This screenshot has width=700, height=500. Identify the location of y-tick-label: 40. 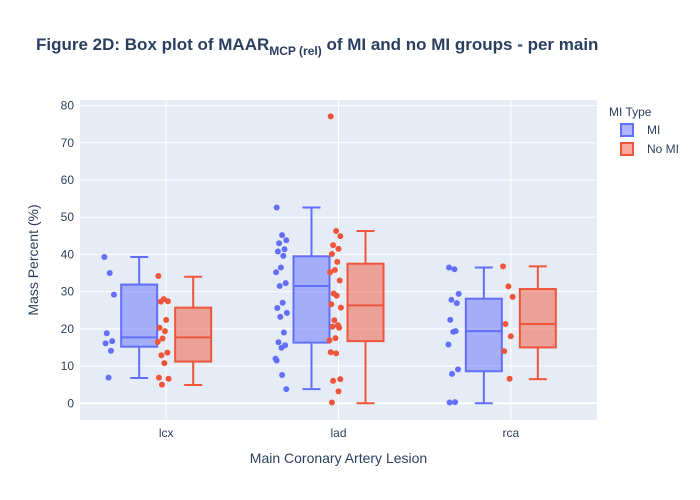
(68, 254).